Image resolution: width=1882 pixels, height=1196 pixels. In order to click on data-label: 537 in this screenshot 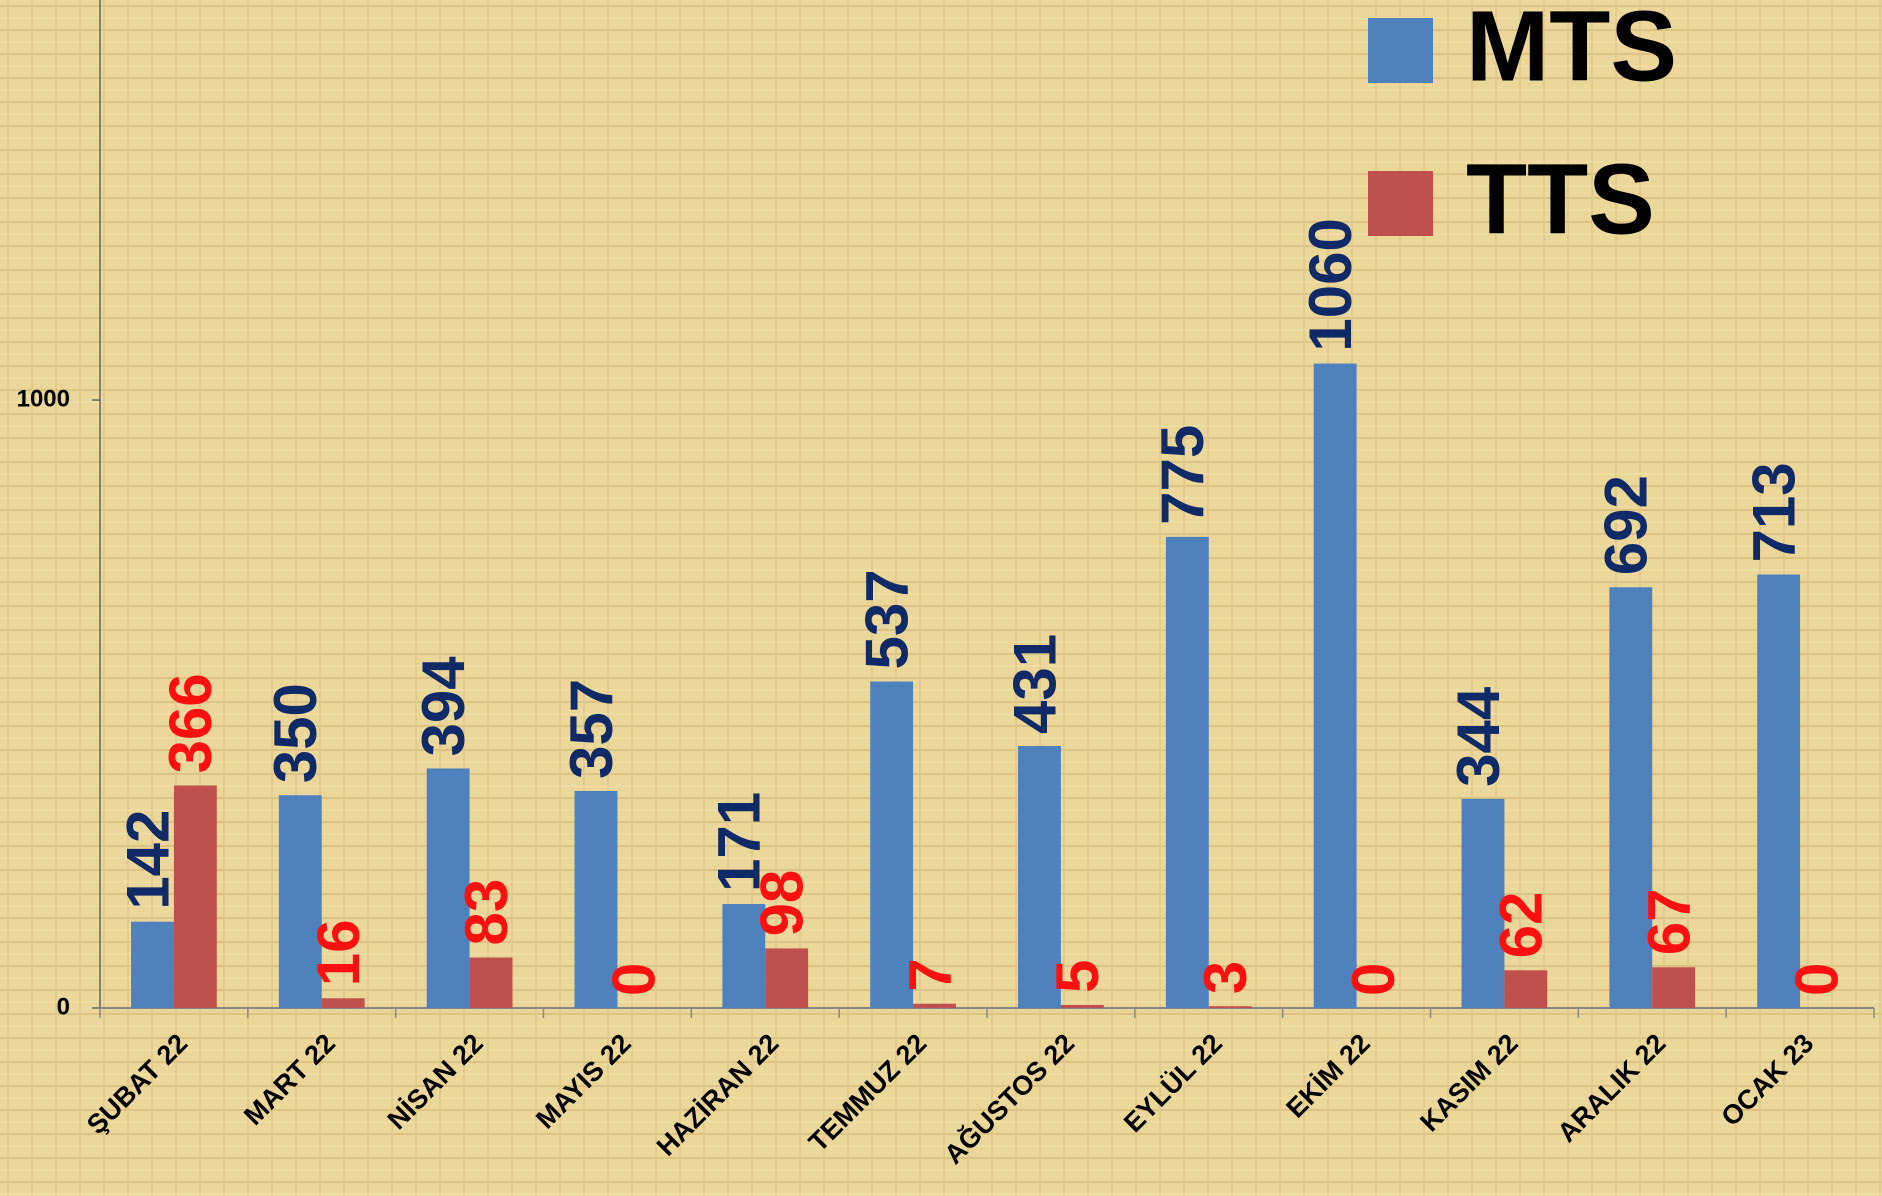, I will do `click(886, 619)`.